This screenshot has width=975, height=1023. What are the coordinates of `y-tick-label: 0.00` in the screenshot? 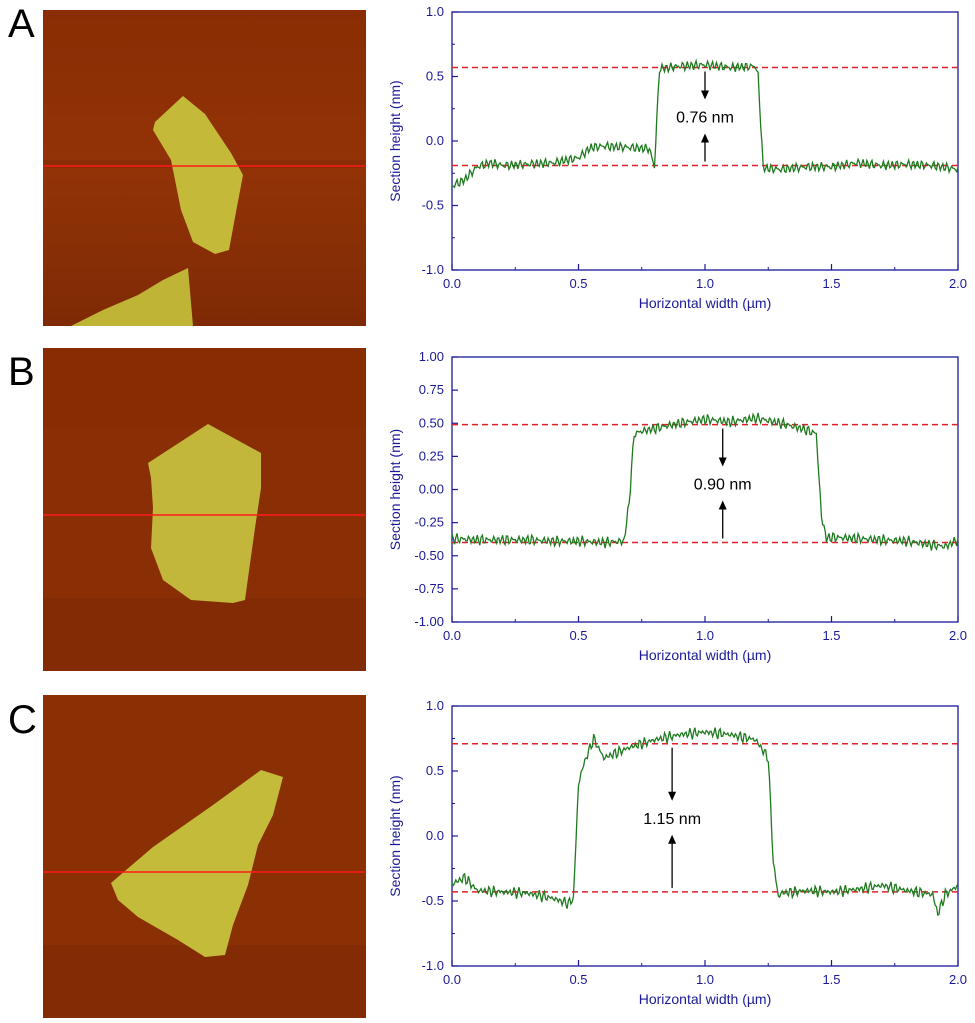 It's located at (431, 489).